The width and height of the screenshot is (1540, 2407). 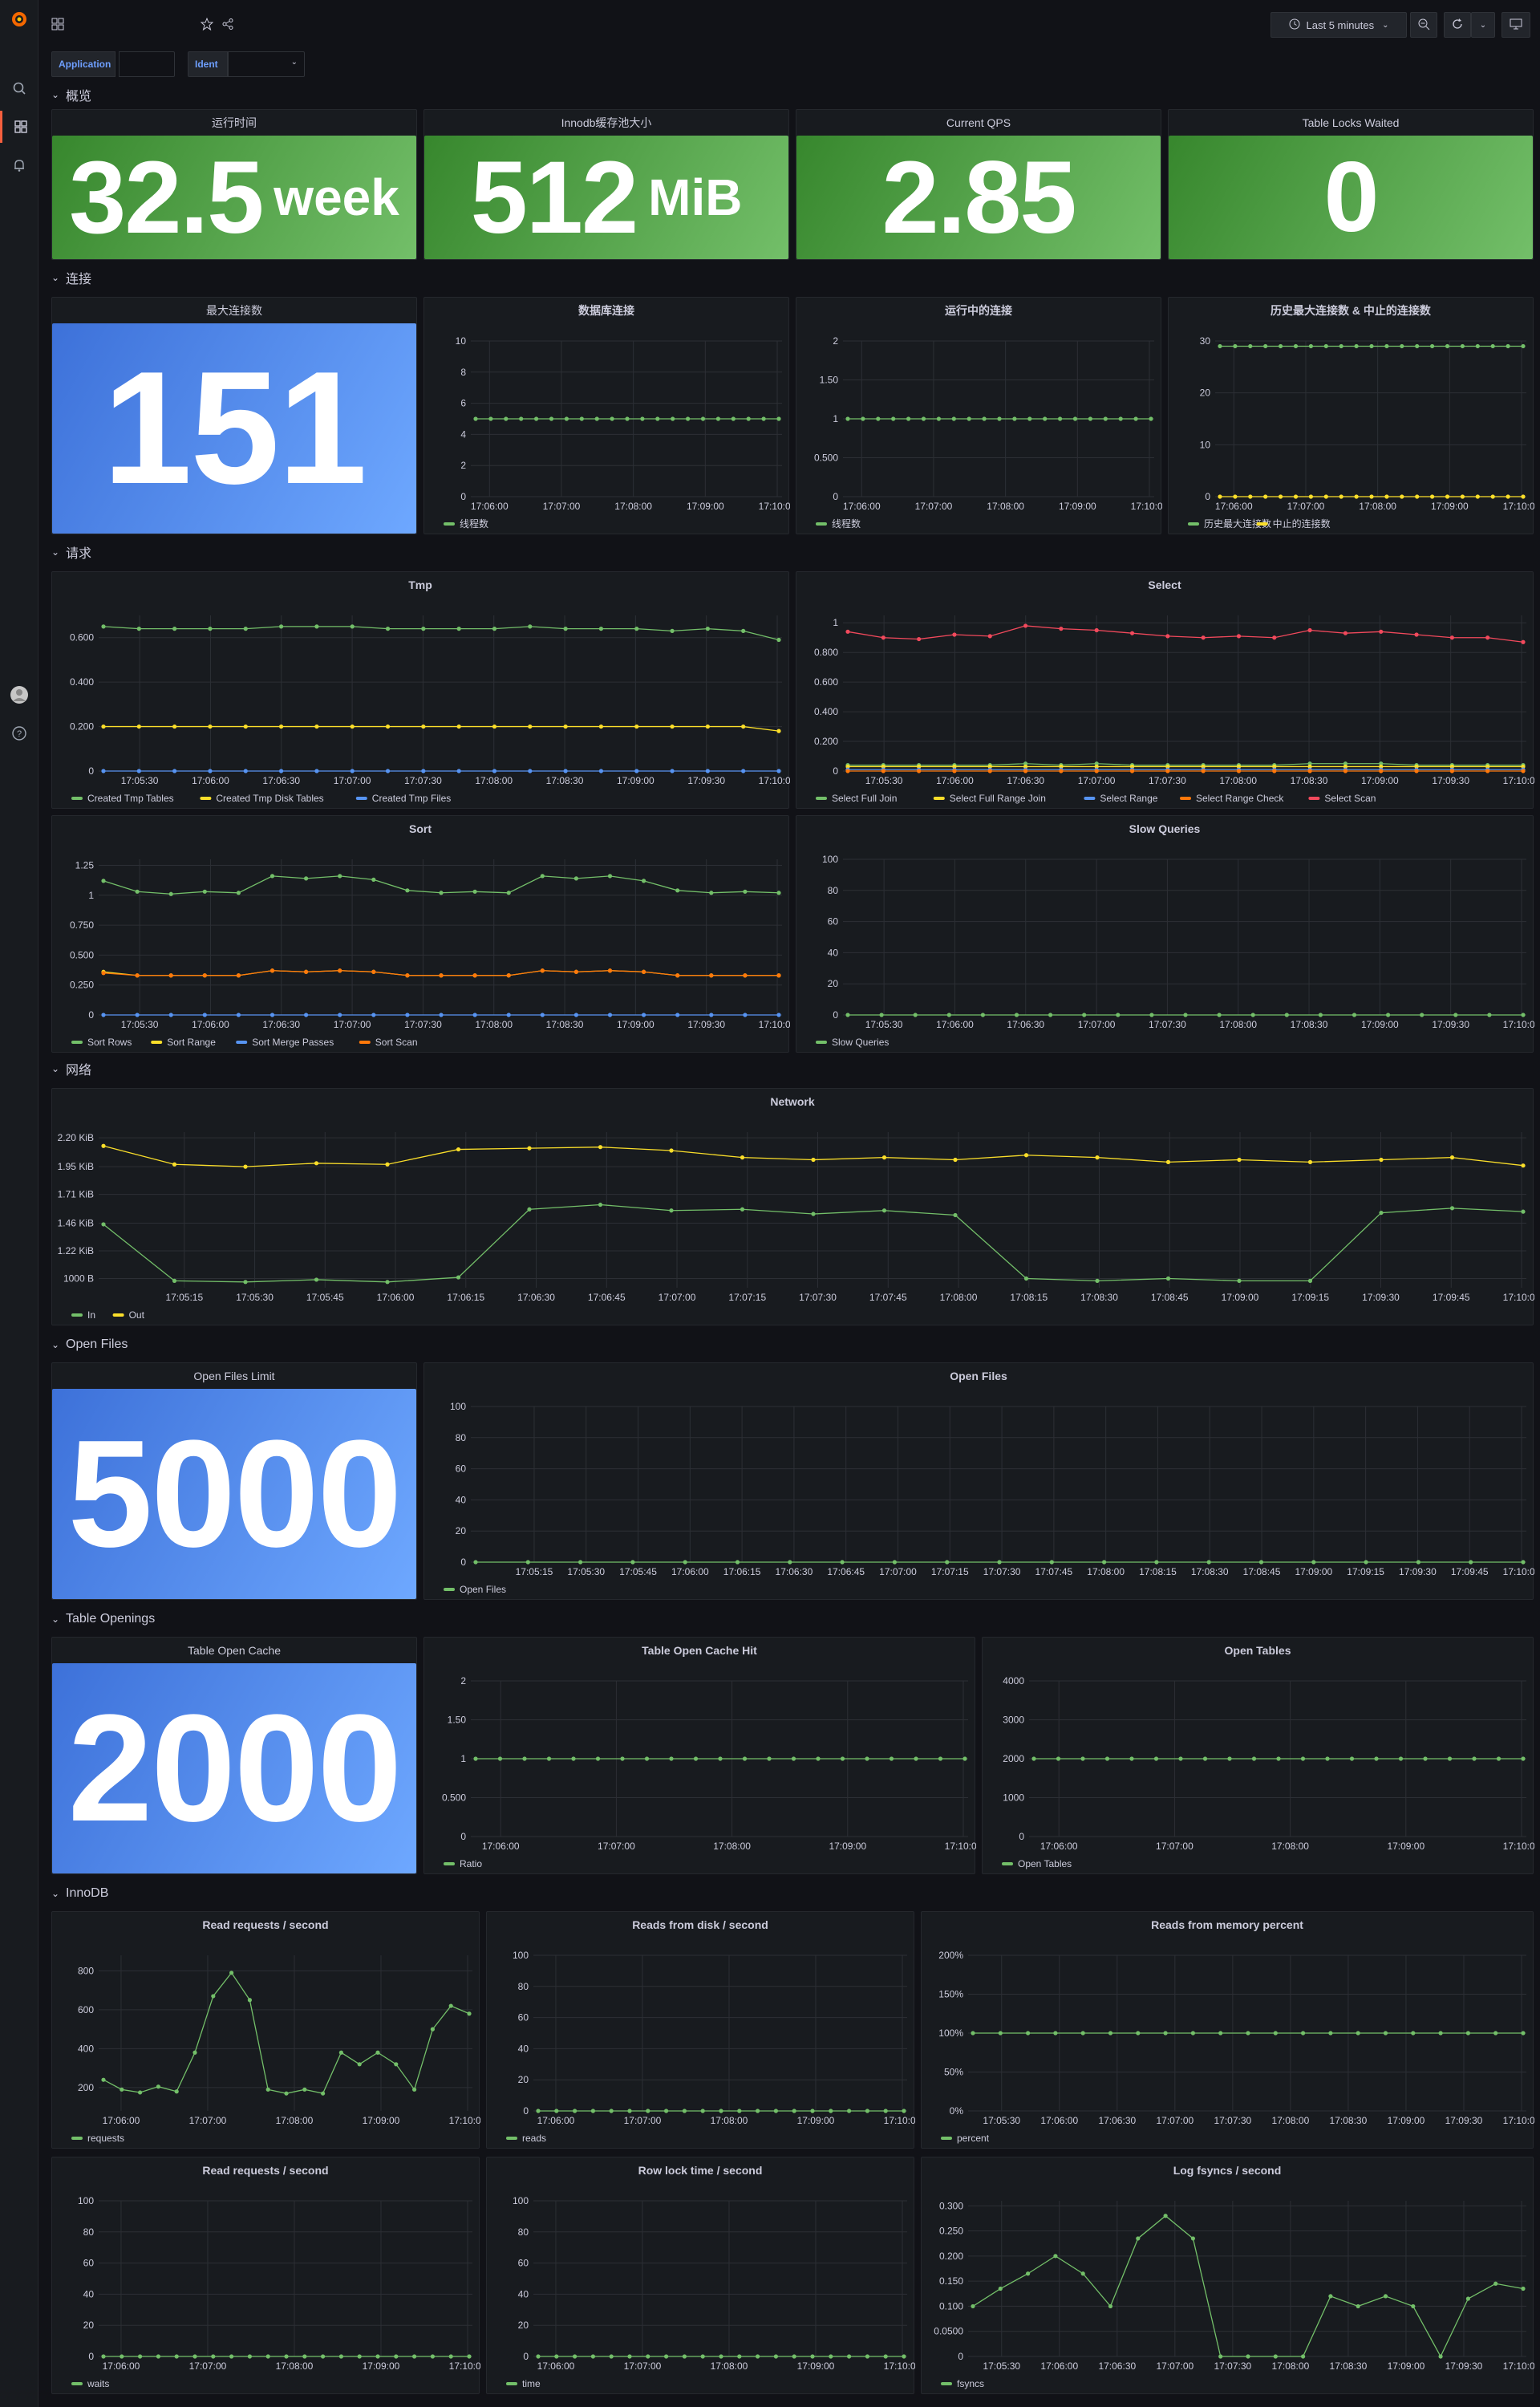 I want to click on legend-item: Select Full Range Join, so click(x=998, y=799).